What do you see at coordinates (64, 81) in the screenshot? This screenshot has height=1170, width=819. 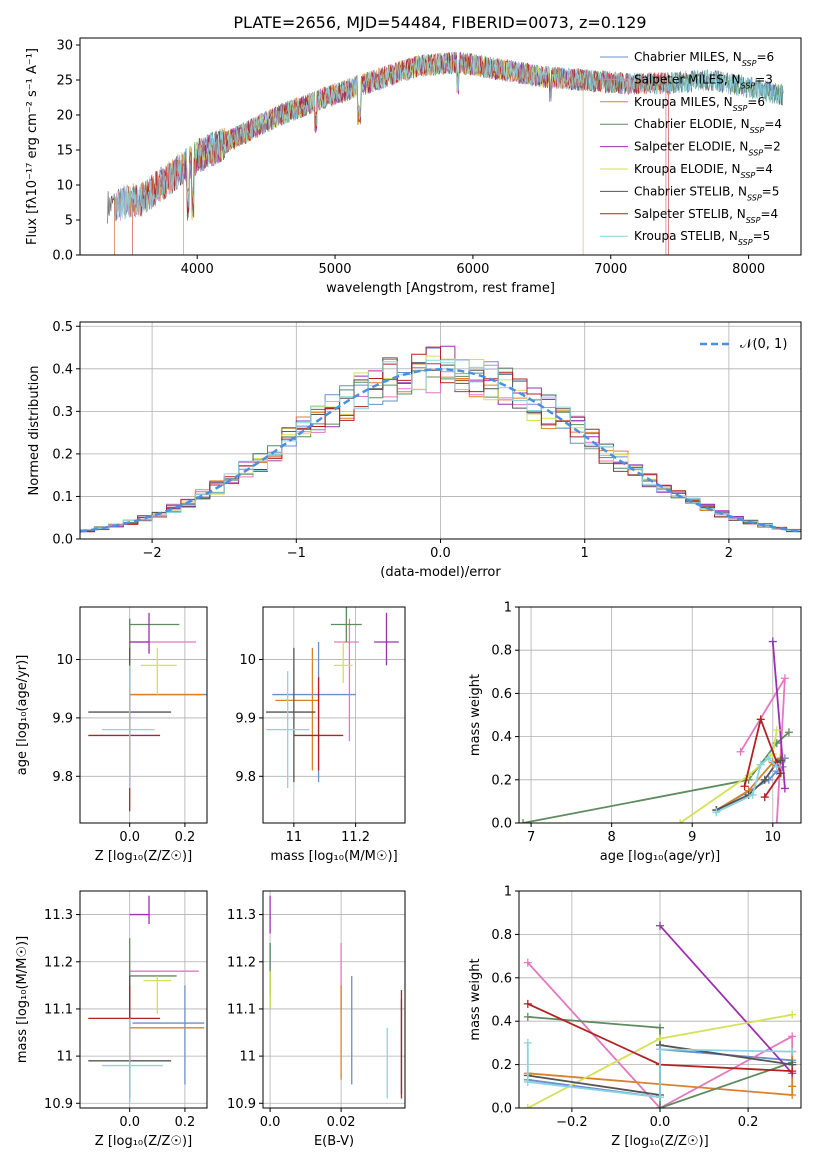 I see `y-tick-label: 25` at bounding box center [64, 81].